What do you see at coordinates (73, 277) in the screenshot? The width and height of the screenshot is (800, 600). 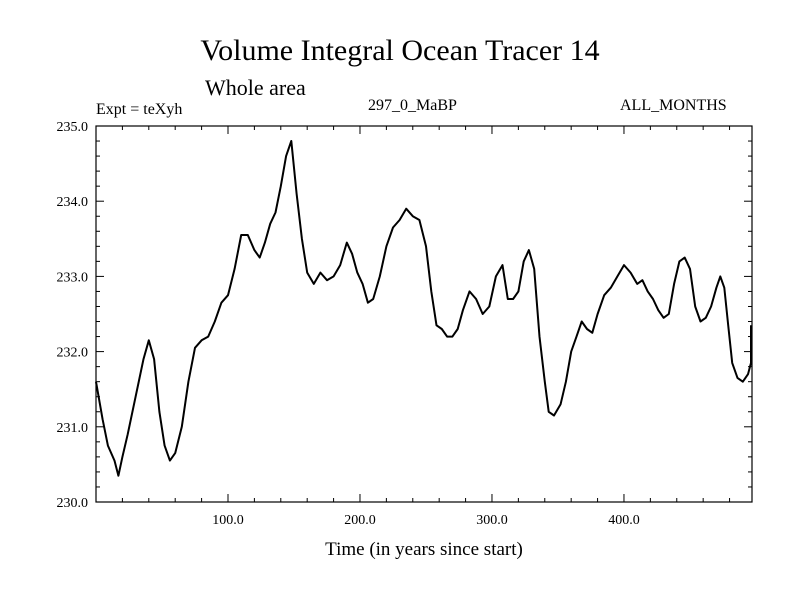 I see `y-tick-label: 233.0` at bounding box center [73, 277].